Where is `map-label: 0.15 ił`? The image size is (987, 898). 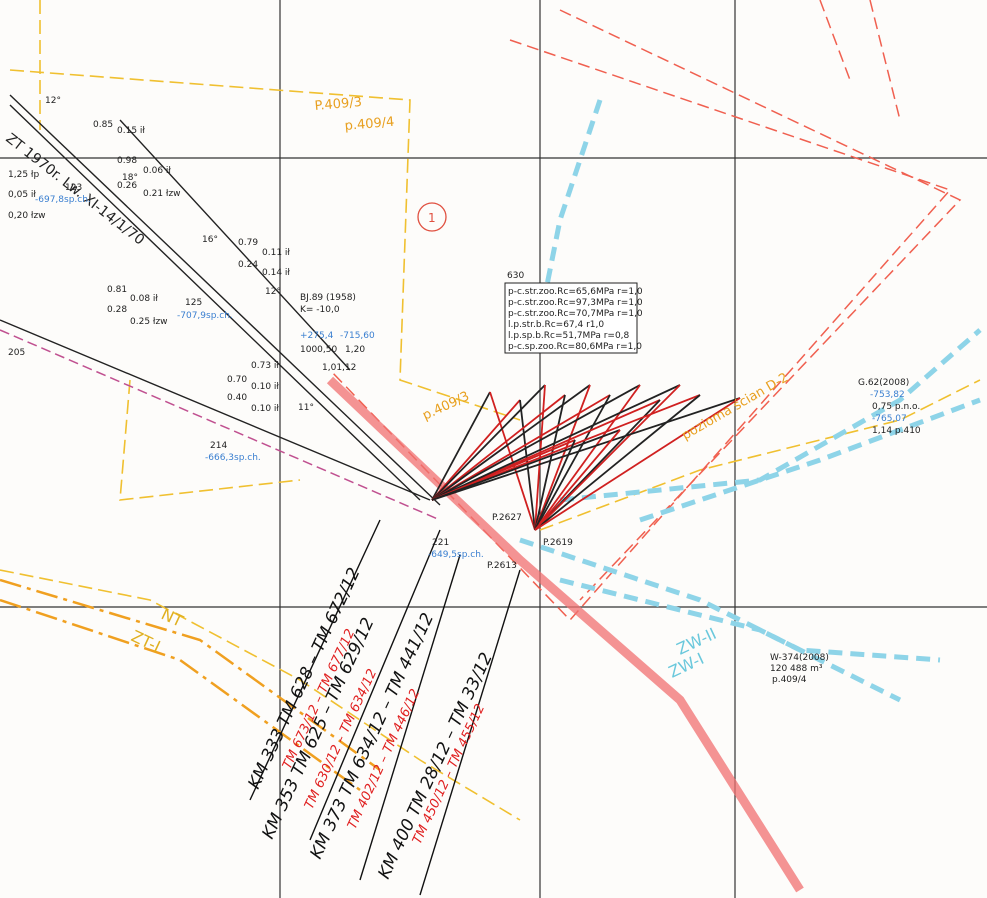
map-label: 0.15 ił is located at coordinates (131, 131).